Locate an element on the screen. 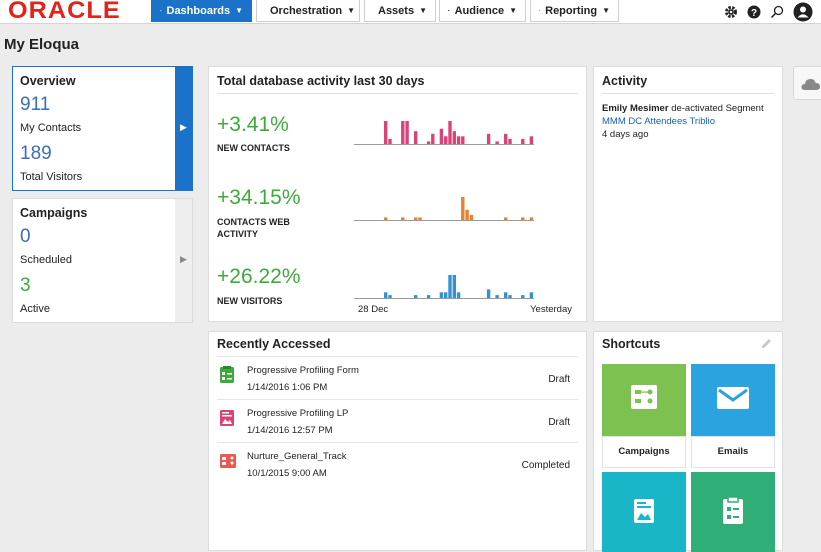  cloud-side-button is located at coordinates (807, 83).